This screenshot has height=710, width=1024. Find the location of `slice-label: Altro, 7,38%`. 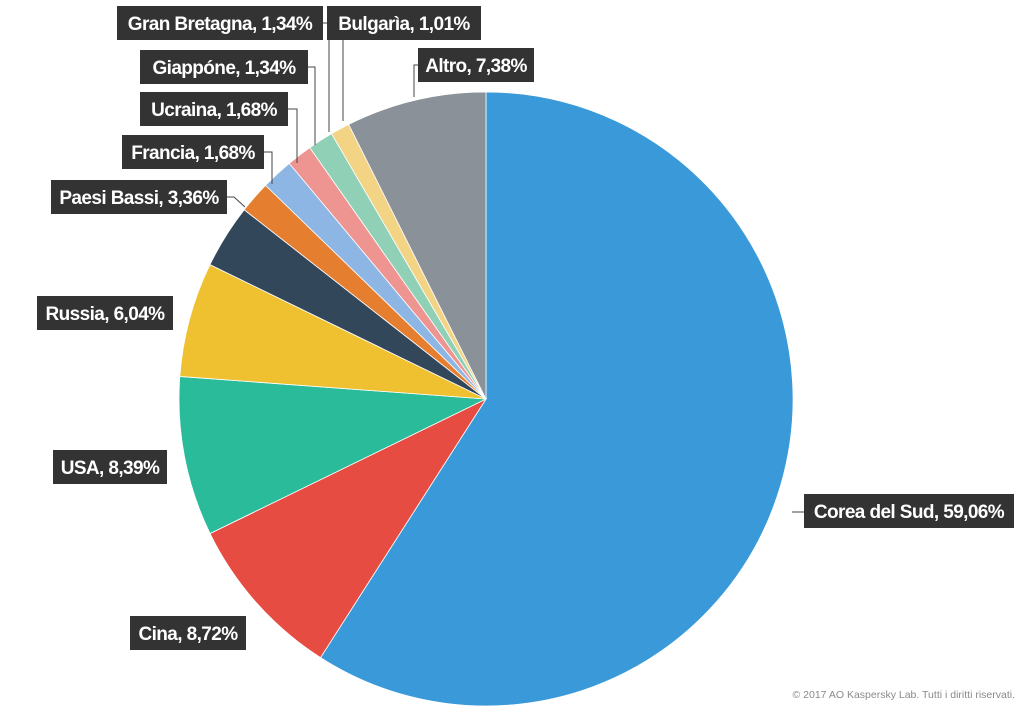

slice-label: Altro, 7,38% is located at coordinates (476, 65).